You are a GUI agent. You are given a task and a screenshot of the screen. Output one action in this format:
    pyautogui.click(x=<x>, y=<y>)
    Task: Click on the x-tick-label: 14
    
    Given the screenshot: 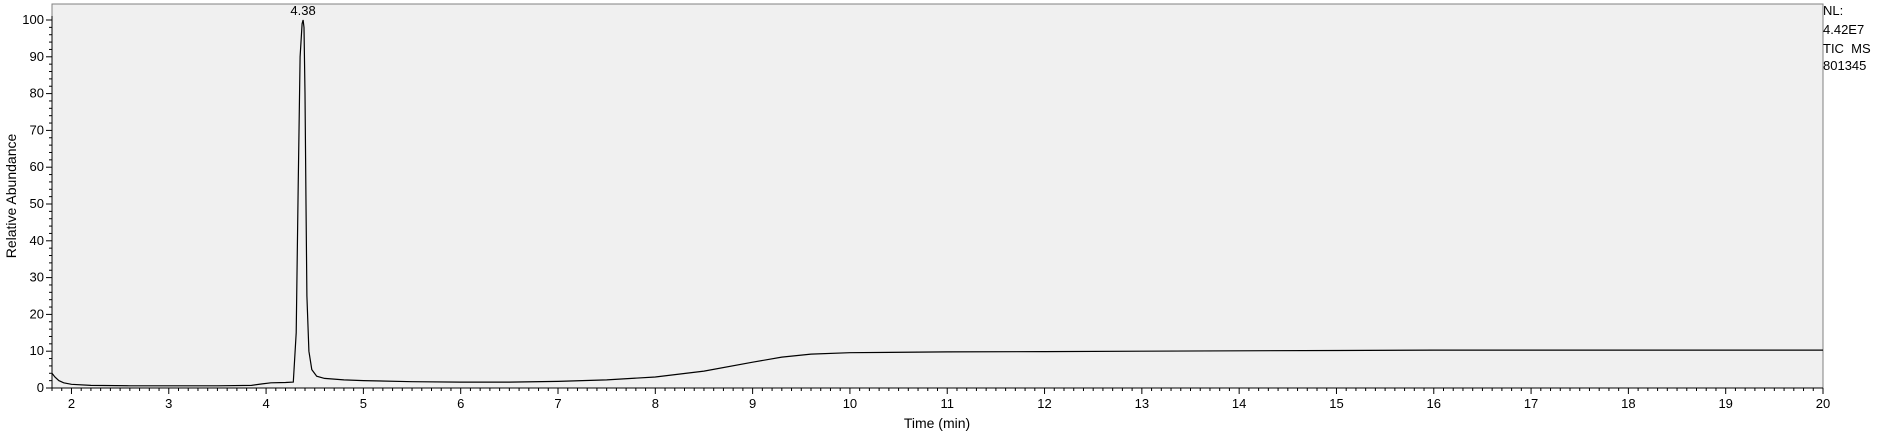 What is the action you would take?
    pyautogui.click(x=1239, y=403)
    